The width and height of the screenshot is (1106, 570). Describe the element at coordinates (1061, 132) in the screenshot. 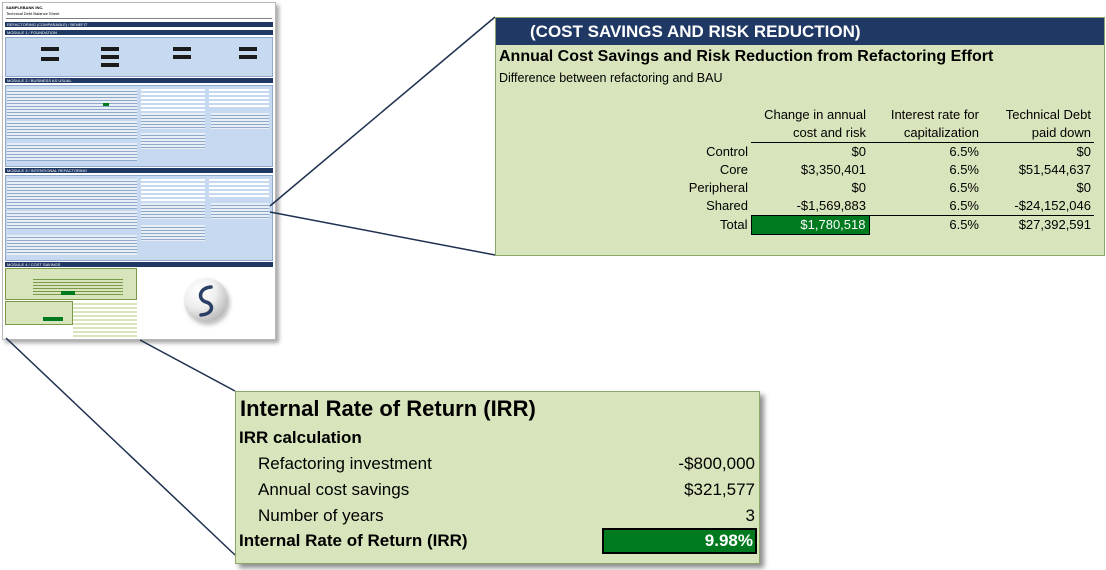

I see `column-header-debt-line2: paid down` at that location.